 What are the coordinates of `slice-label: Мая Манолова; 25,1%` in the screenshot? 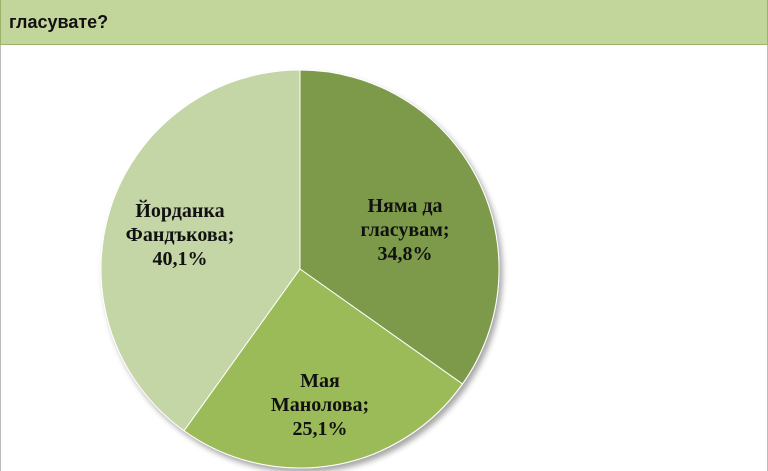 It's located at (320, 405).